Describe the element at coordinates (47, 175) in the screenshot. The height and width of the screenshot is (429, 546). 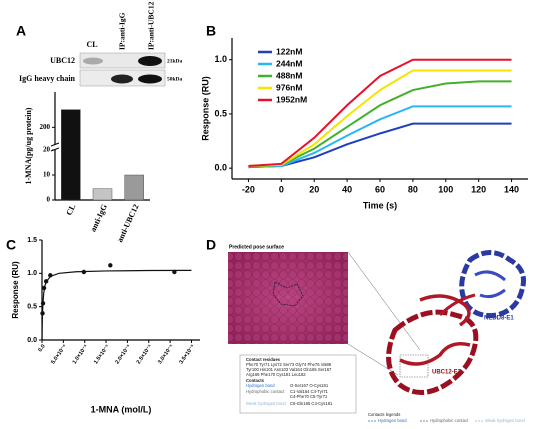
I see `y-tick-label: 10` at that location.